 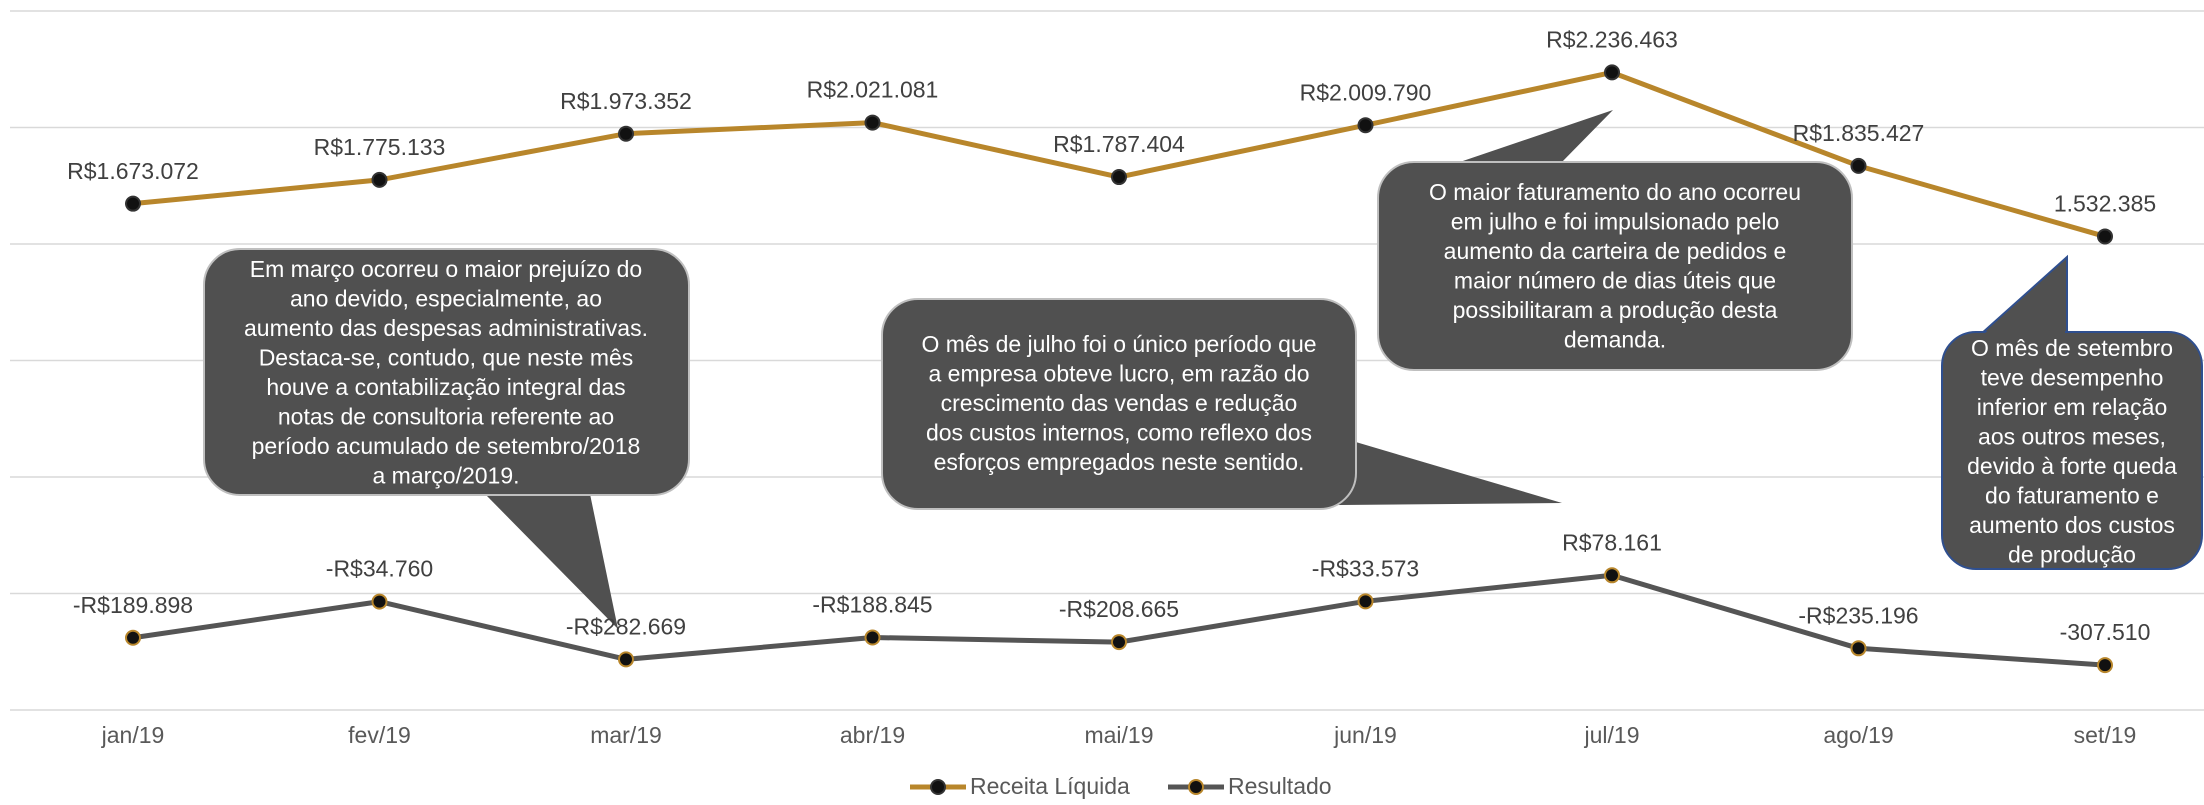 What do you see at coordinates (2105, 632) in the screenshot?
I see `data-label: -307.510` at bounding box center [2105, 632].